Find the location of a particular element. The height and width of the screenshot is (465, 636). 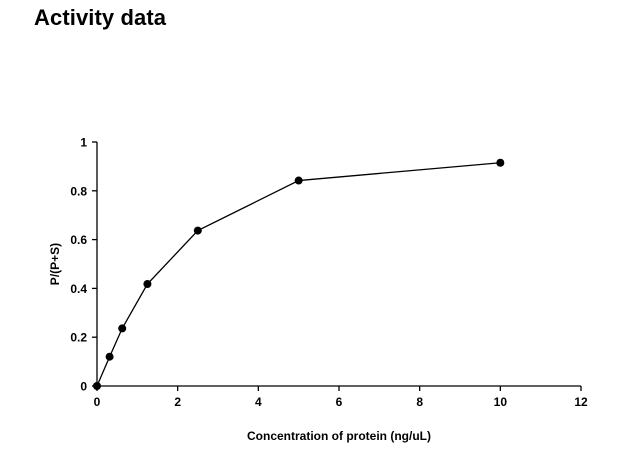

y-tick-label: 0.8 is located at coordinates (78, 191).